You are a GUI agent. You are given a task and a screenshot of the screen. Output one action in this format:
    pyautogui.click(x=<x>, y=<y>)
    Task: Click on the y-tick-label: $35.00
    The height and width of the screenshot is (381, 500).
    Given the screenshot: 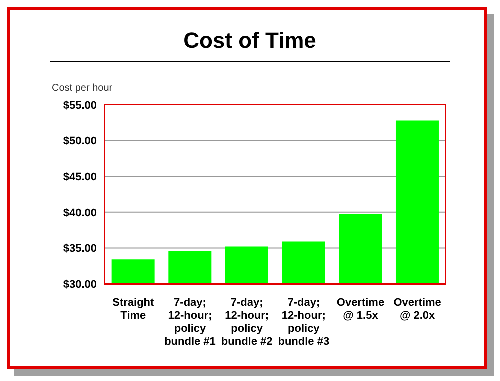 What is the action you would take?
    pyautogui.click(x=80, y=249)
    